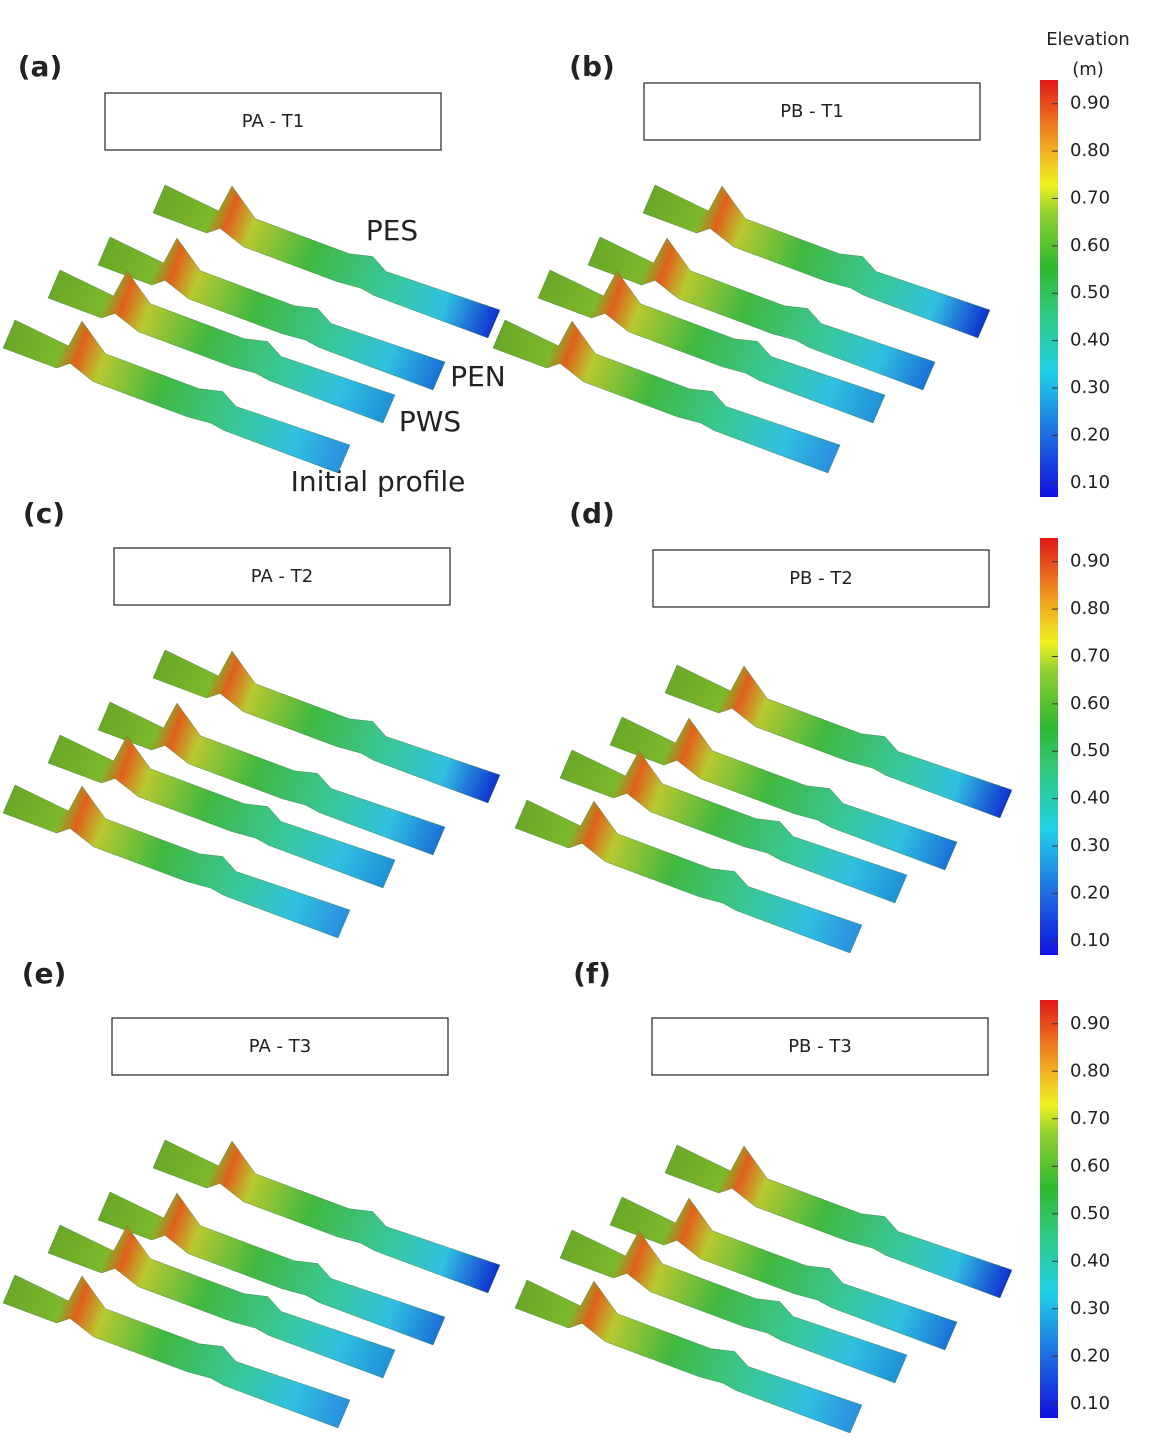  Describe the element at coordinates (40, 66) in the screenshot. I see `panel-label: (a)` at that location.